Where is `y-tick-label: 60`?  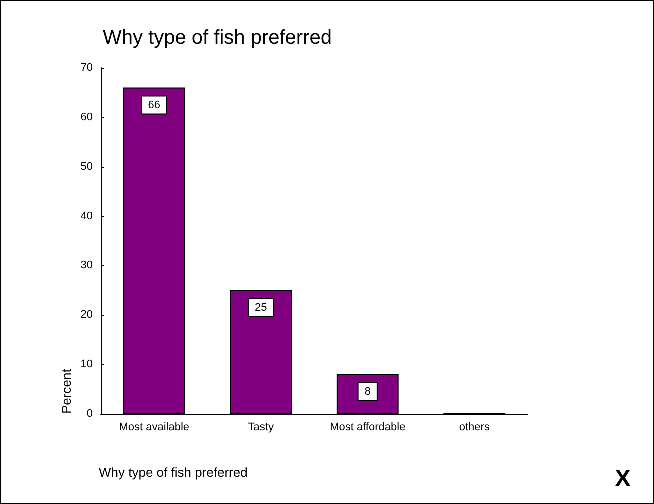 y-tick-label: 60 is located at coordinates (86, 117).